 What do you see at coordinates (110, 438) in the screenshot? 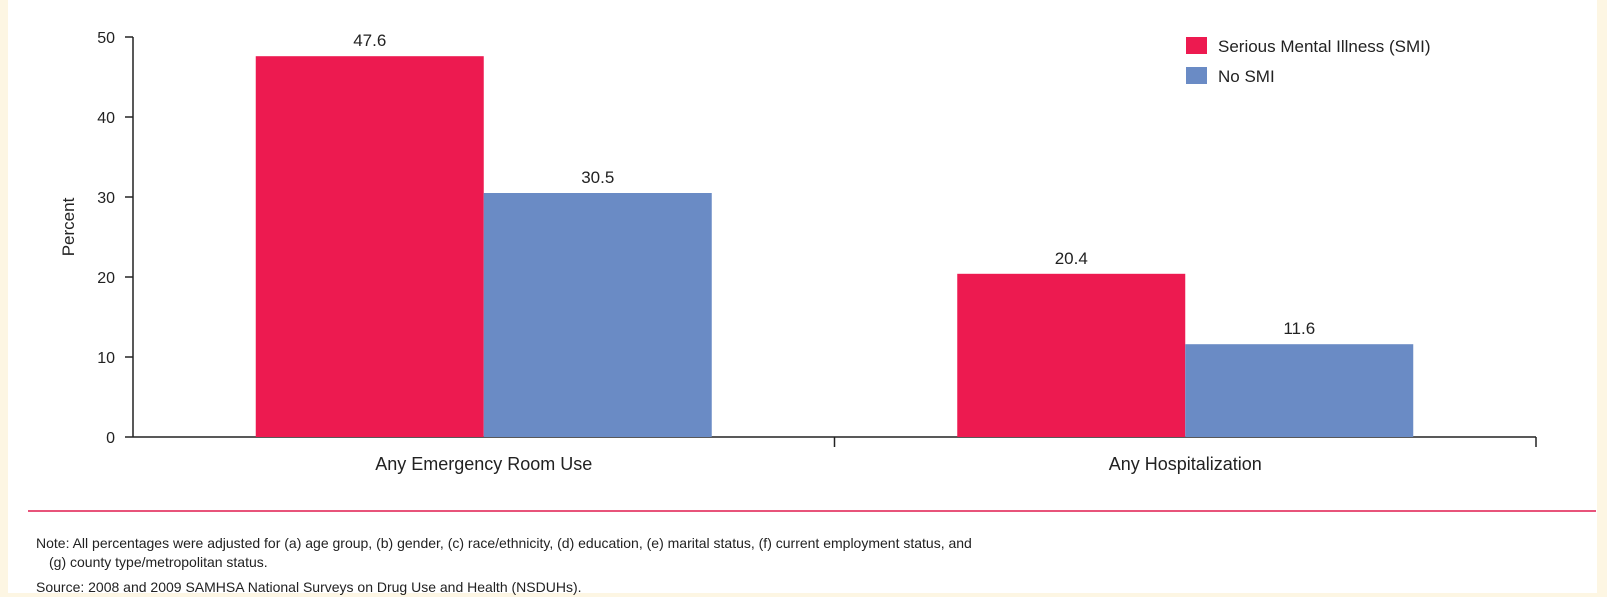
I see `y-tick-label: 0` at bounding box center [110, 438].